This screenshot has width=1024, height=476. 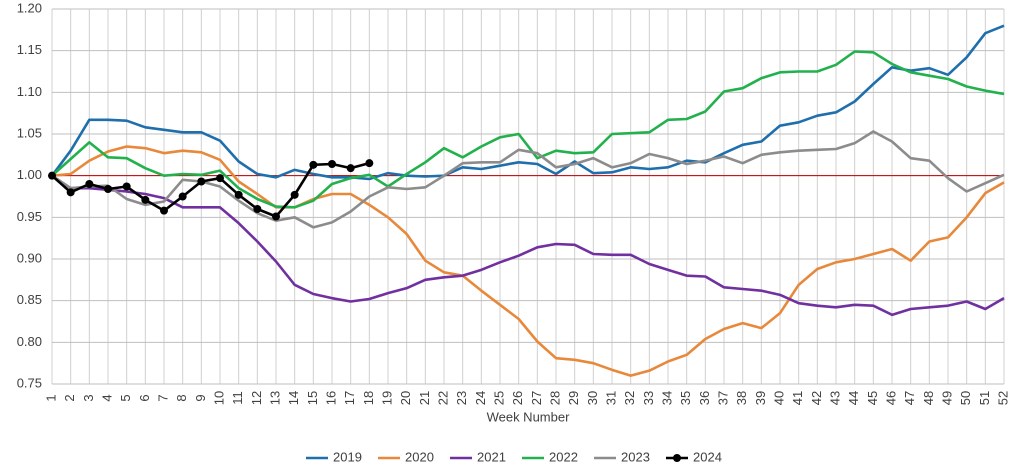 What do you see at coordinates (890, 398) in the screenshot?
I see `x-tick-label: 46` at bounding box center [890, 398].